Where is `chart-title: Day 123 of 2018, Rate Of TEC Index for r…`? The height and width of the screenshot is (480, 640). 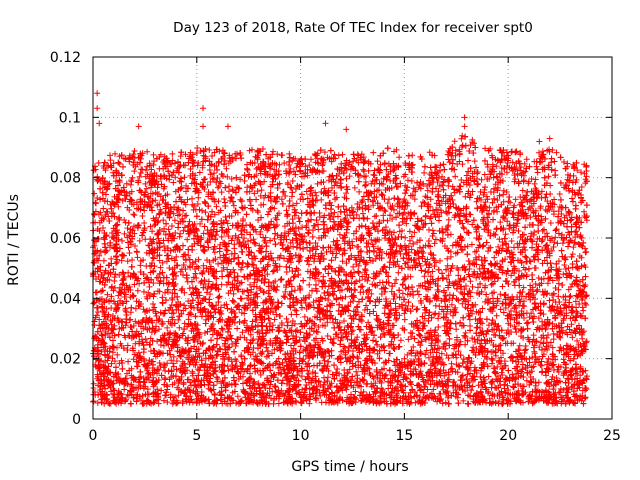
chart-title: Day 123 of 2018, Rate Of TEC Index for r… is located at coordinates (353, 28).